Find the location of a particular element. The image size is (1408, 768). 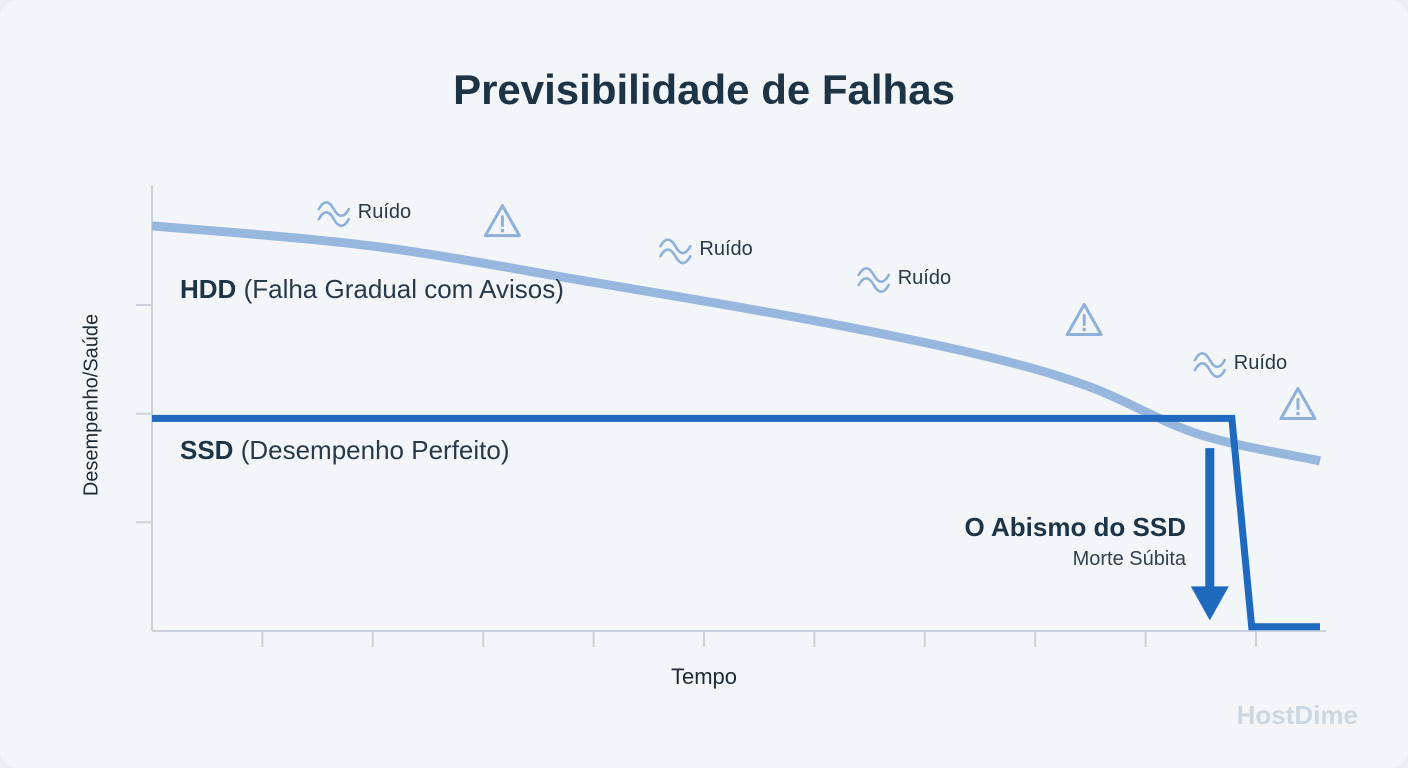

hdd-series-label: HDD (Falha Gradual com Avisos) is located at coordinates (372, 289).